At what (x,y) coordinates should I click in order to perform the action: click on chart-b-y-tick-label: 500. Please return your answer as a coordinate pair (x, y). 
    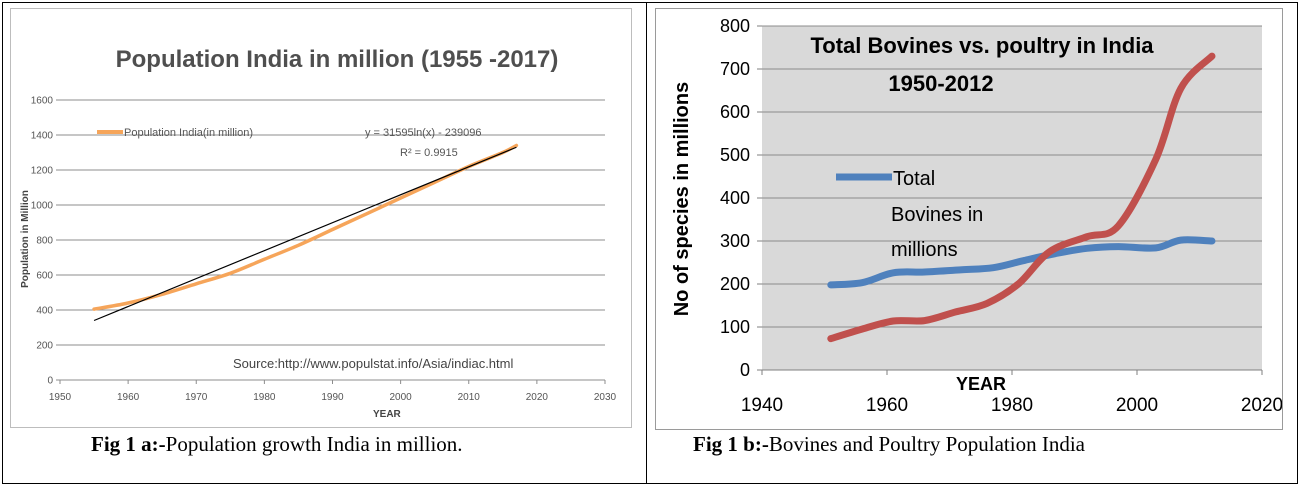
    Looking at the image, I should click on (735, 155).